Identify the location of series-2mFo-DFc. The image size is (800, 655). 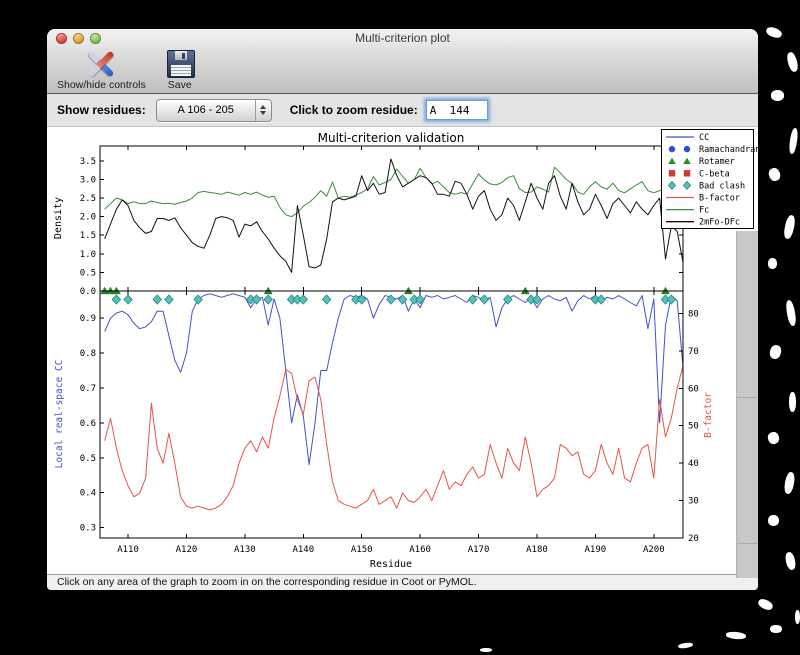
(394, 215).